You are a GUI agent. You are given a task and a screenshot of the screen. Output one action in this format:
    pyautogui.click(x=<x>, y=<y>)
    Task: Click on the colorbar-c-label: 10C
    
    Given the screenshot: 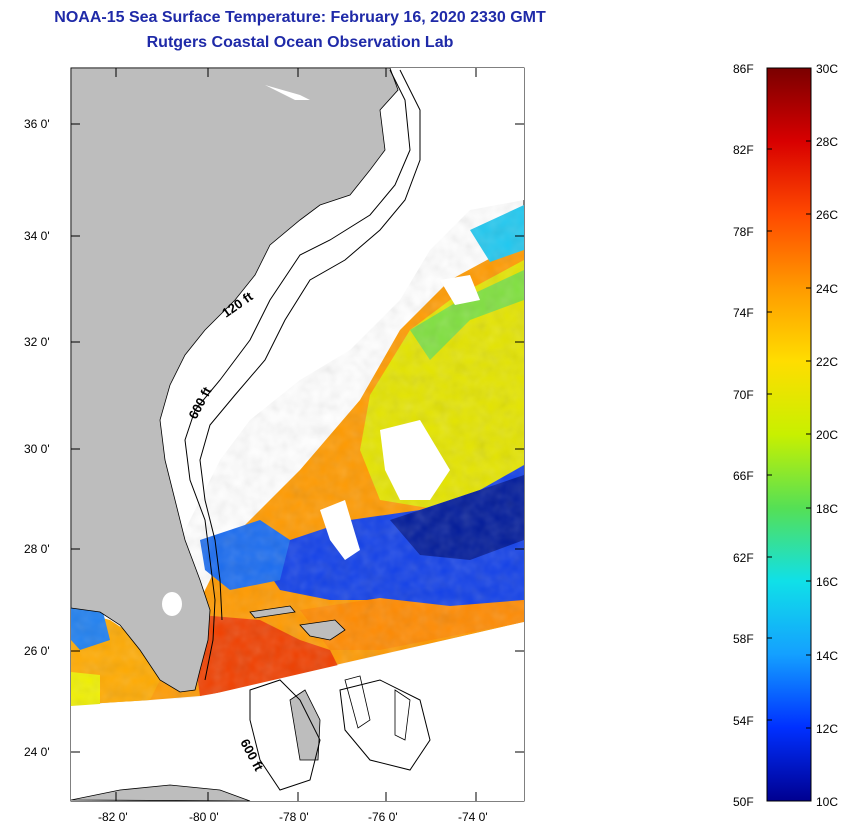 What is the action you would take?
    pyautogui.click(x=827, y=802)
    